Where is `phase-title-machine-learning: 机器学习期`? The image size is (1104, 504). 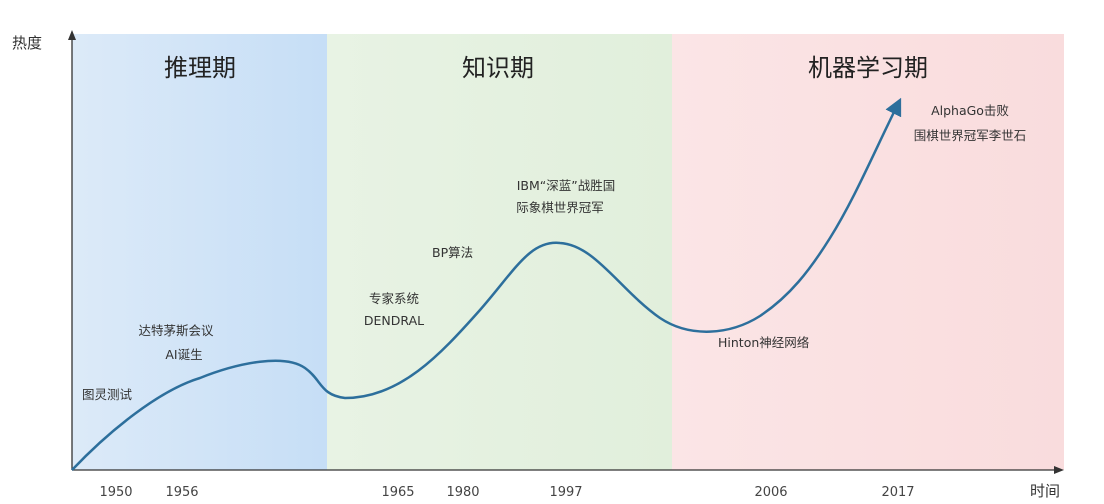
phase-title-machine-learning: 机器学习期 is located at coordinates (868, 68).